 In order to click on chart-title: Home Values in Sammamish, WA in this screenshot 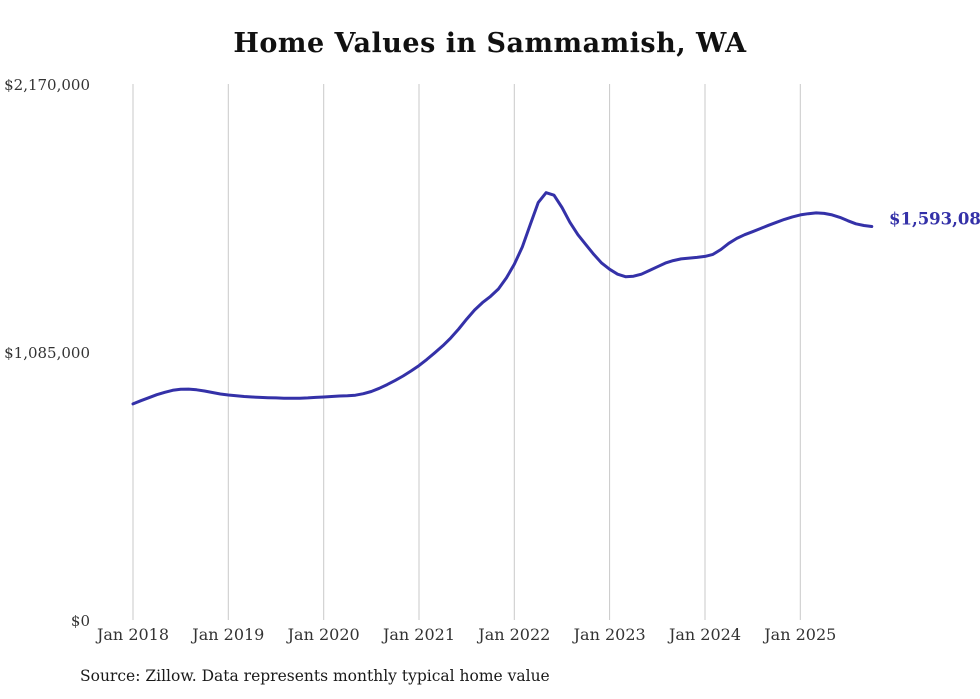, I will do `click(490, 43)`.